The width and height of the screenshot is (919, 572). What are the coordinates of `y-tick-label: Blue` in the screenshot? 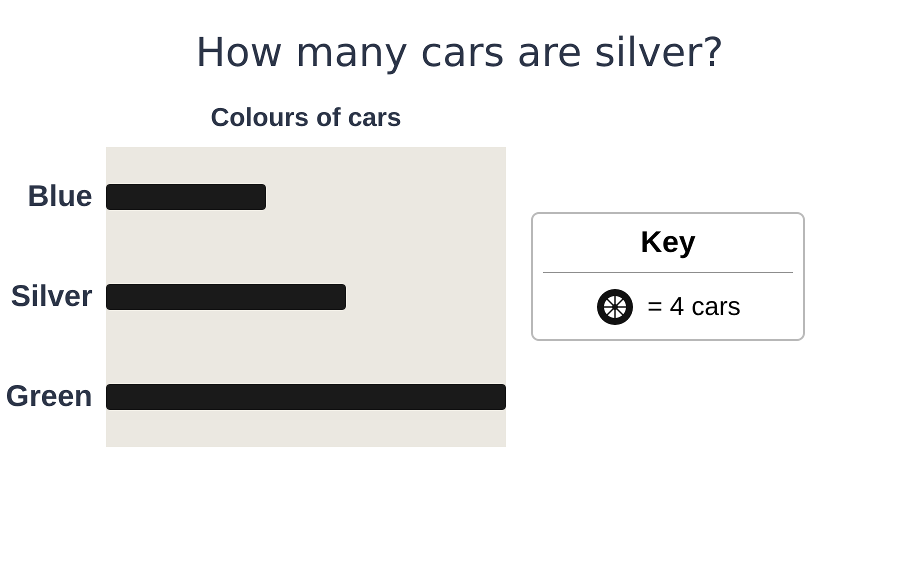 It's located at (59, 196).